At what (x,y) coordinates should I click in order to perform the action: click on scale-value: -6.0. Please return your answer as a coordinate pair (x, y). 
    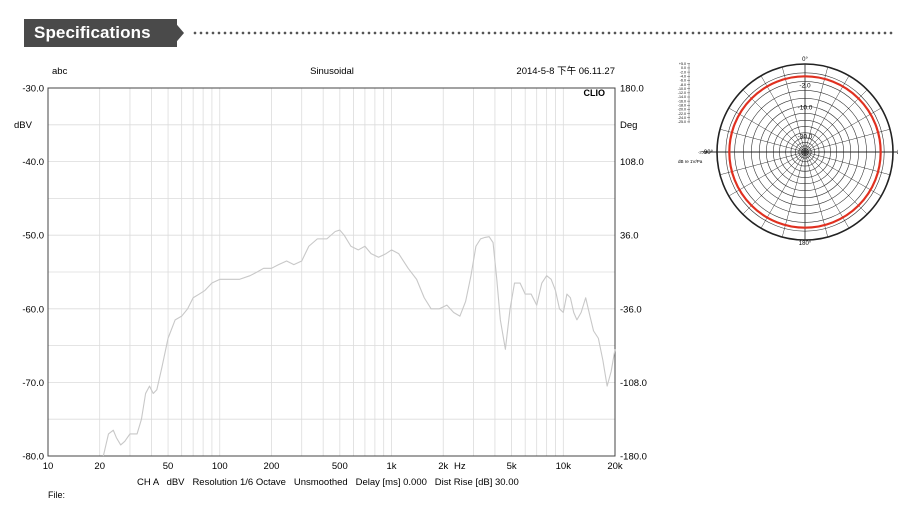
    Looking at the image, I should click on (683, 81).